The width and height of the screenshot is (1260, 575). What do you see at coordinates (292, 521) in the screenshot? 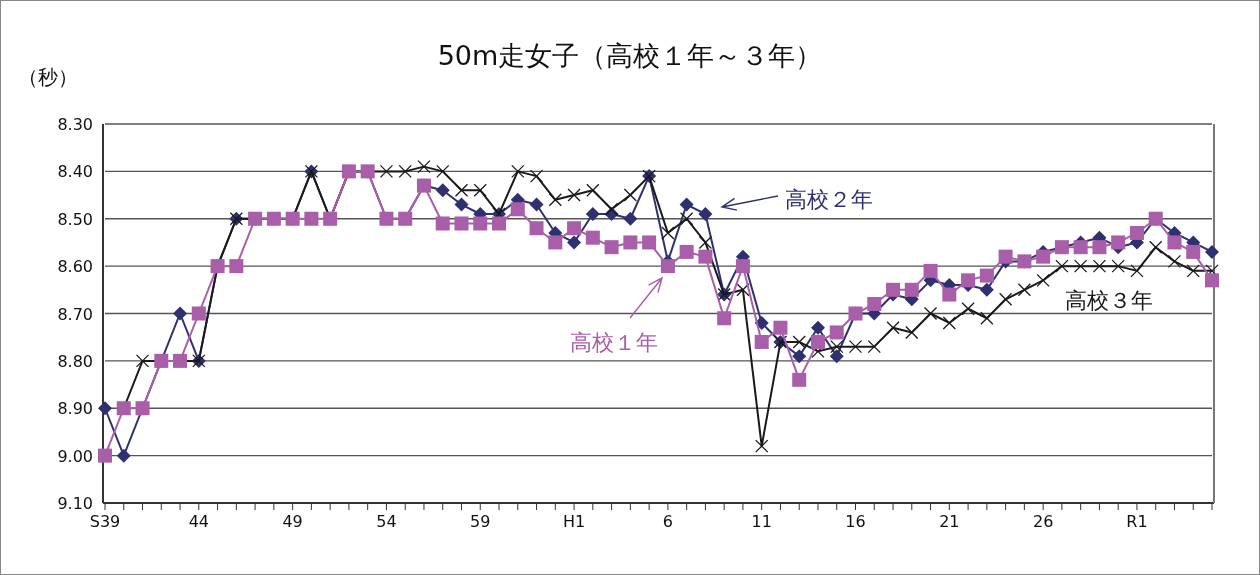
I see `x-tick-label: 49` at bounding box center [292, 521].